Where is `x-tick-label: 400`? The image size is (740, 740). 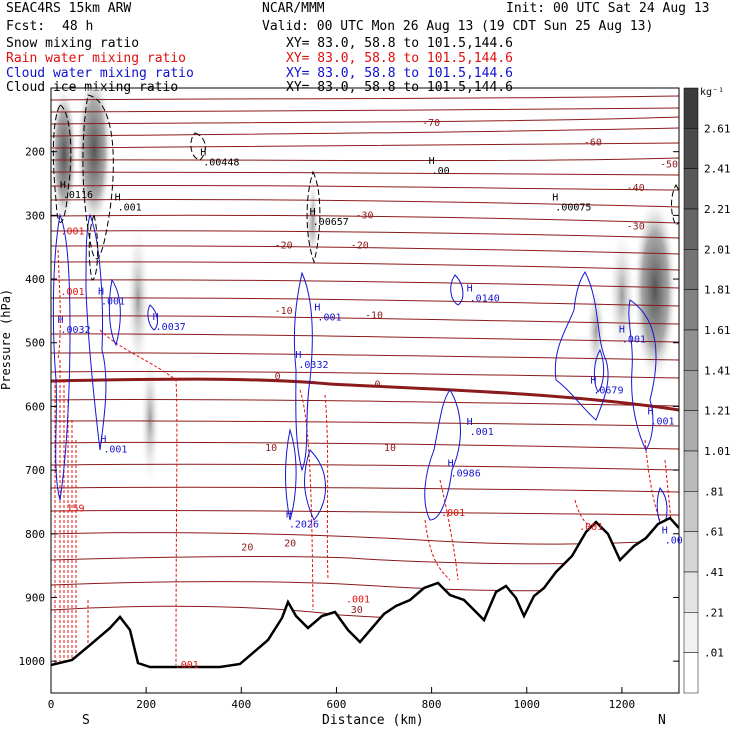
x-tick-label: 400 is located at coordinates (241, 704).